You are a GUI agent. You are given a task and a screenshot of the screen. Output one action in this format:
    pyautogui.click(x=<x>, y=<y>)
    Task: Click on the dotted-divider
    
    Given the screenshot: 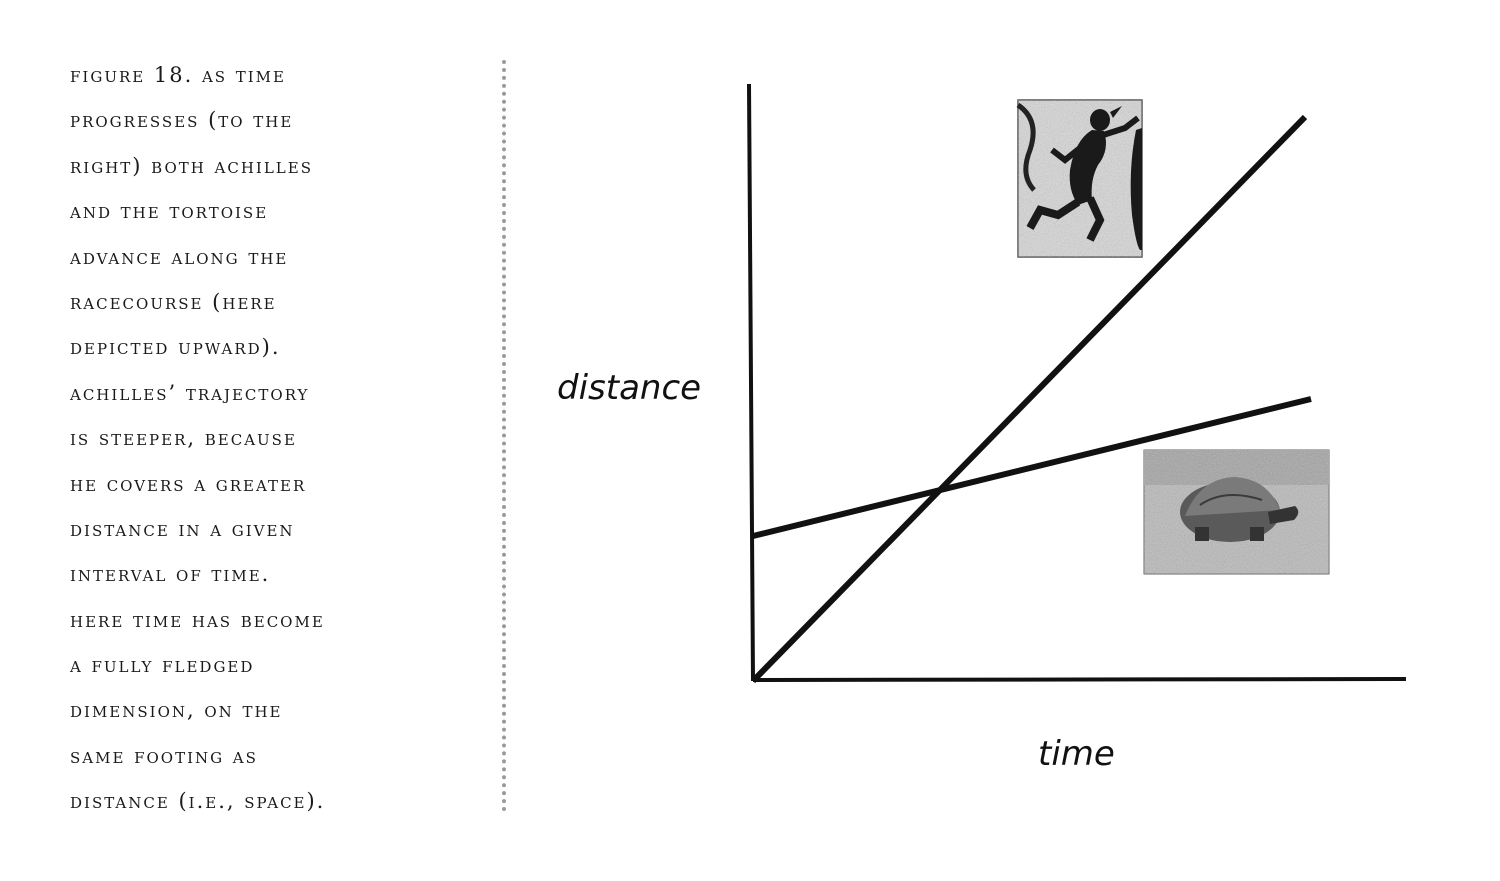 What is the action you would take?
    pyautogui.click(x=504, y=436)
    